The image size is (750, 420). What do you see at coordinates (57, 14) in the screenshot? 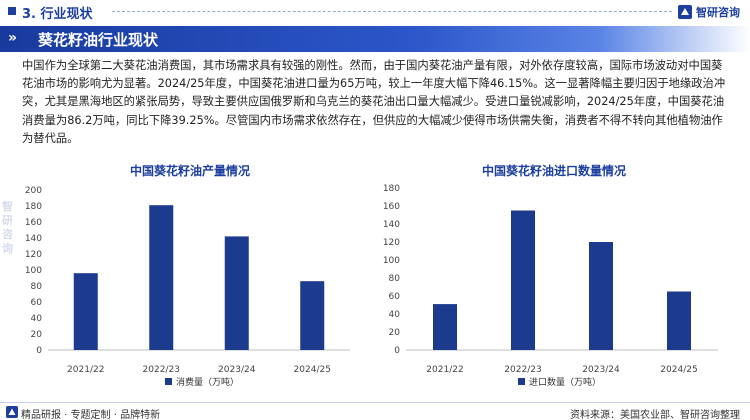
I see `section-title: 3. 行业现状` at bounding box center [57, 14].